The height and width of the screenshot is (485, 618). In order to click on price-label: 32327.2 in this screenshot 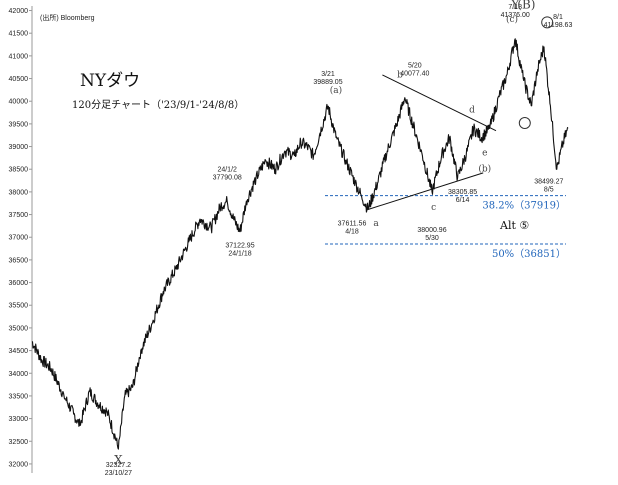, I will do `click(118, 465)`.